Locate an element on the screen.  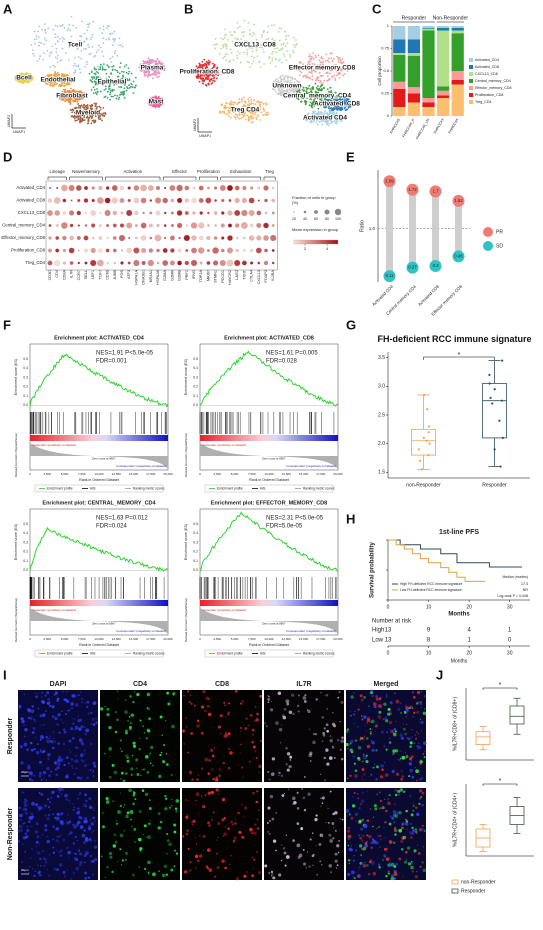
size-key-label: 60 is located at coordinates (316, 219).